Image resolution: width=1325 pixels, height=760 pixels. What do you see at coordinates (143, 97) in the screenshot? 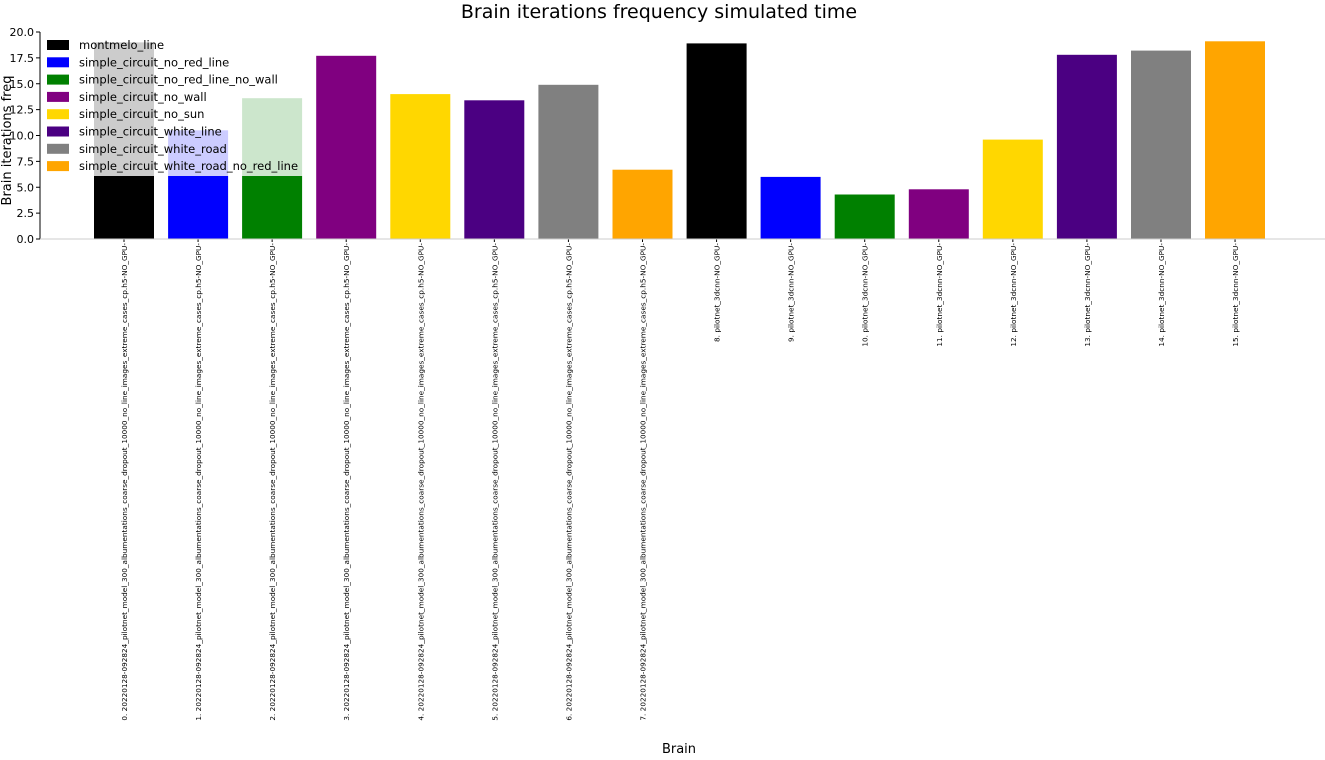
I see `legend-label-3: simple_circuit_no_wall` at bounding box center [143, 97].